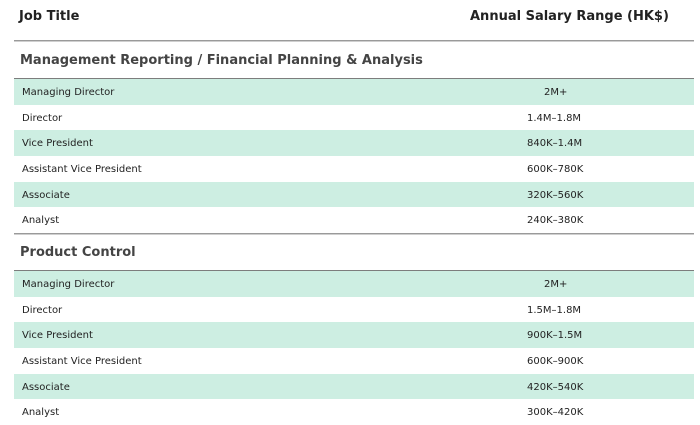 This screenshot has height=425, width=700. What do you see at coordinates (354, 361) in the screenshot?
I see `table-row: Assistant Vice President 600K–900K` at bounding box center [354, 361].